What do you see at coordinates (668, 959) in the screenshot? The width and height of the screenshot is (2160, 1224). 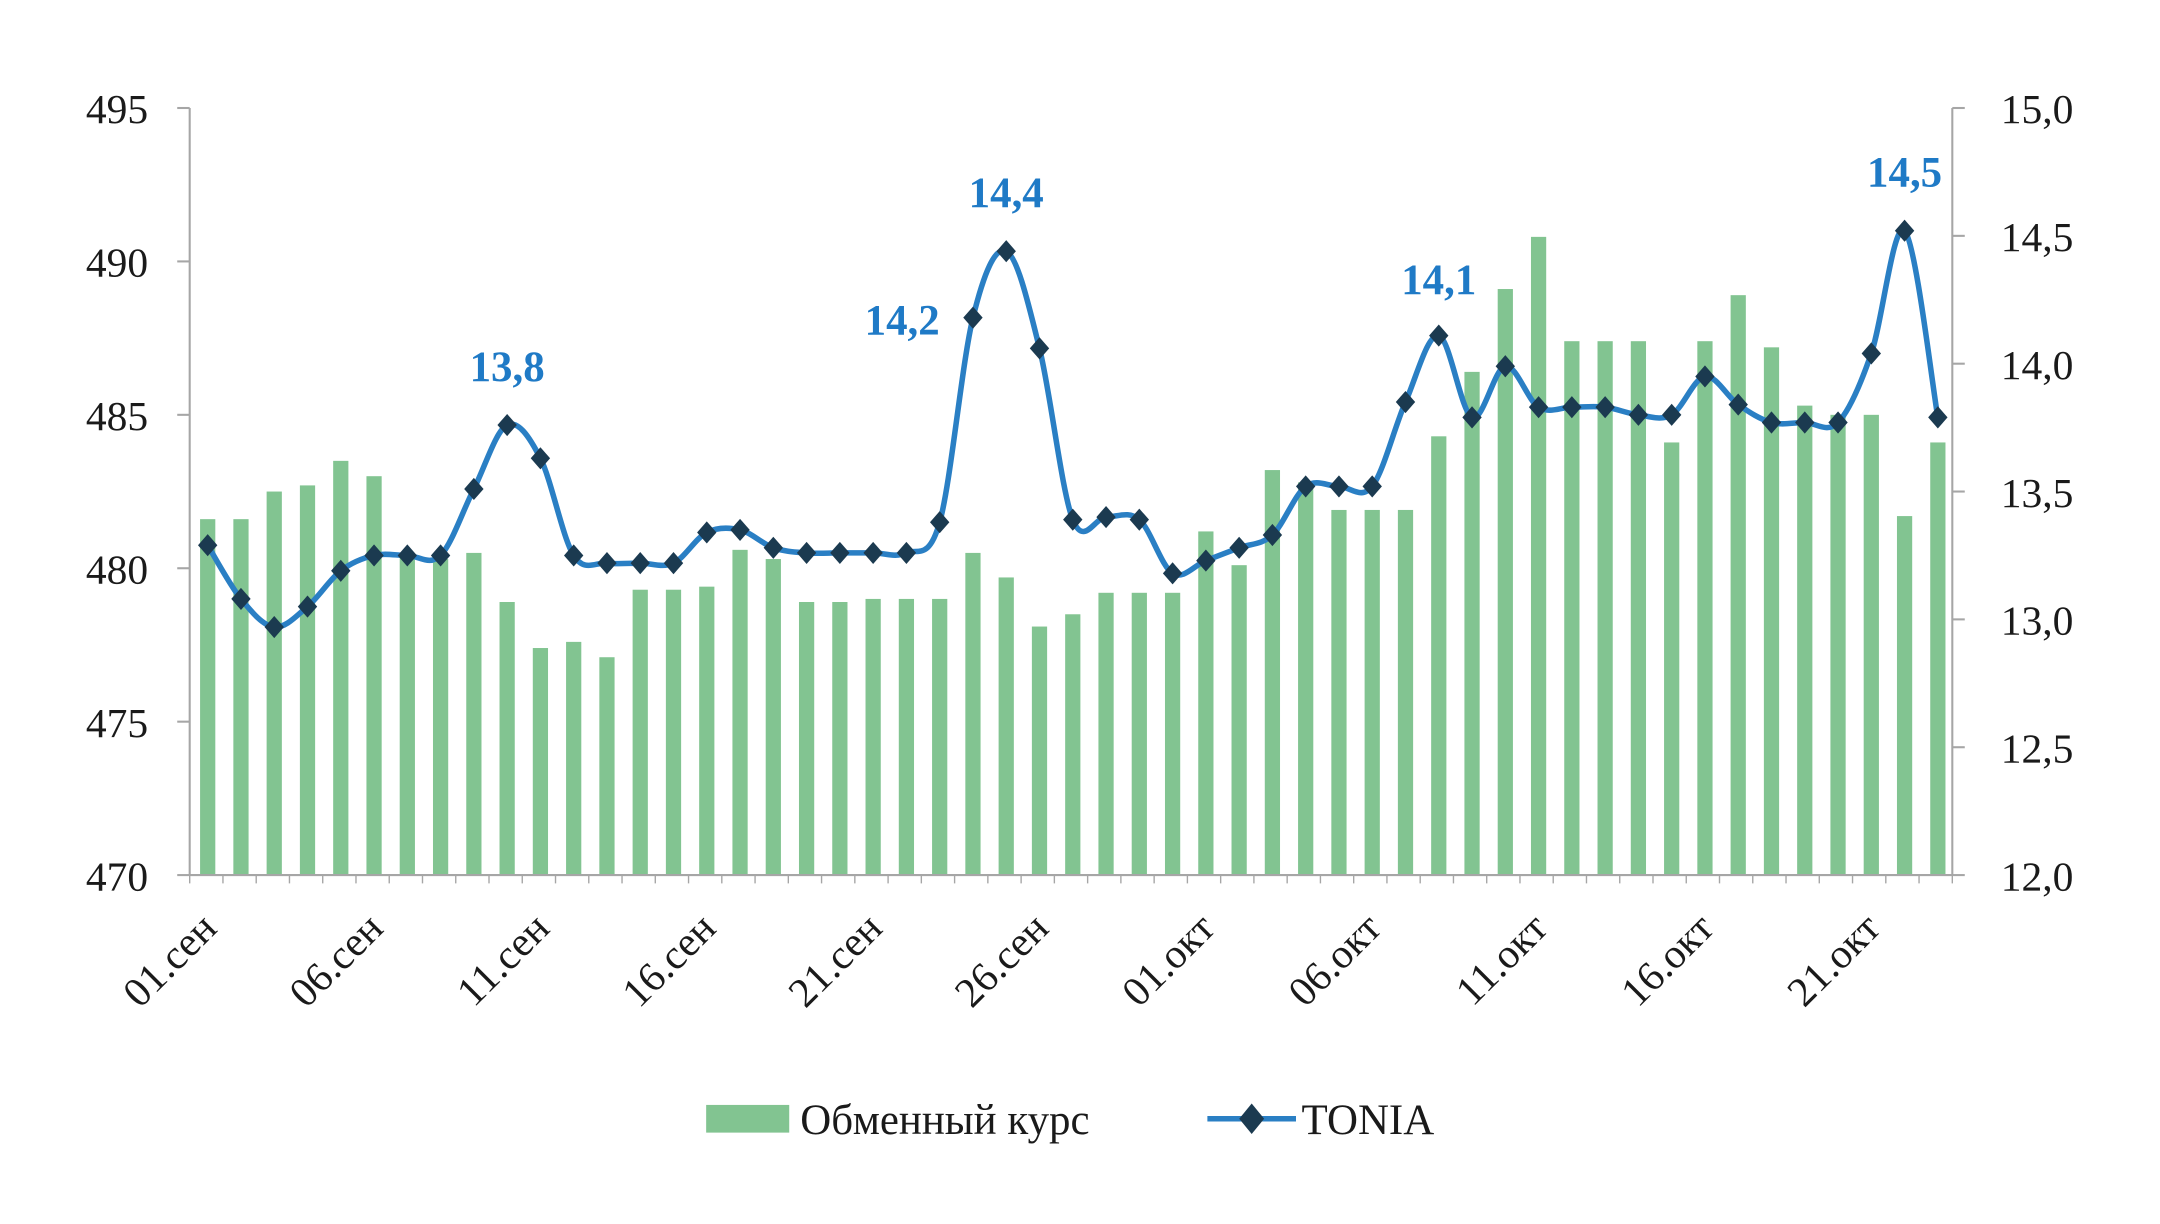 I see `x-tick-label: 16.сен` at bounding box center [668, 959].